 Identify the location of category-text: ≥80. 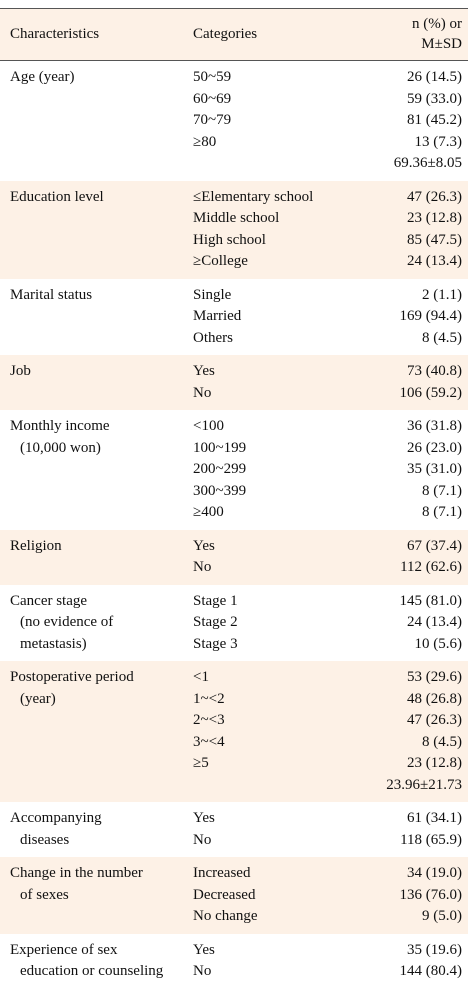
(205, 141).